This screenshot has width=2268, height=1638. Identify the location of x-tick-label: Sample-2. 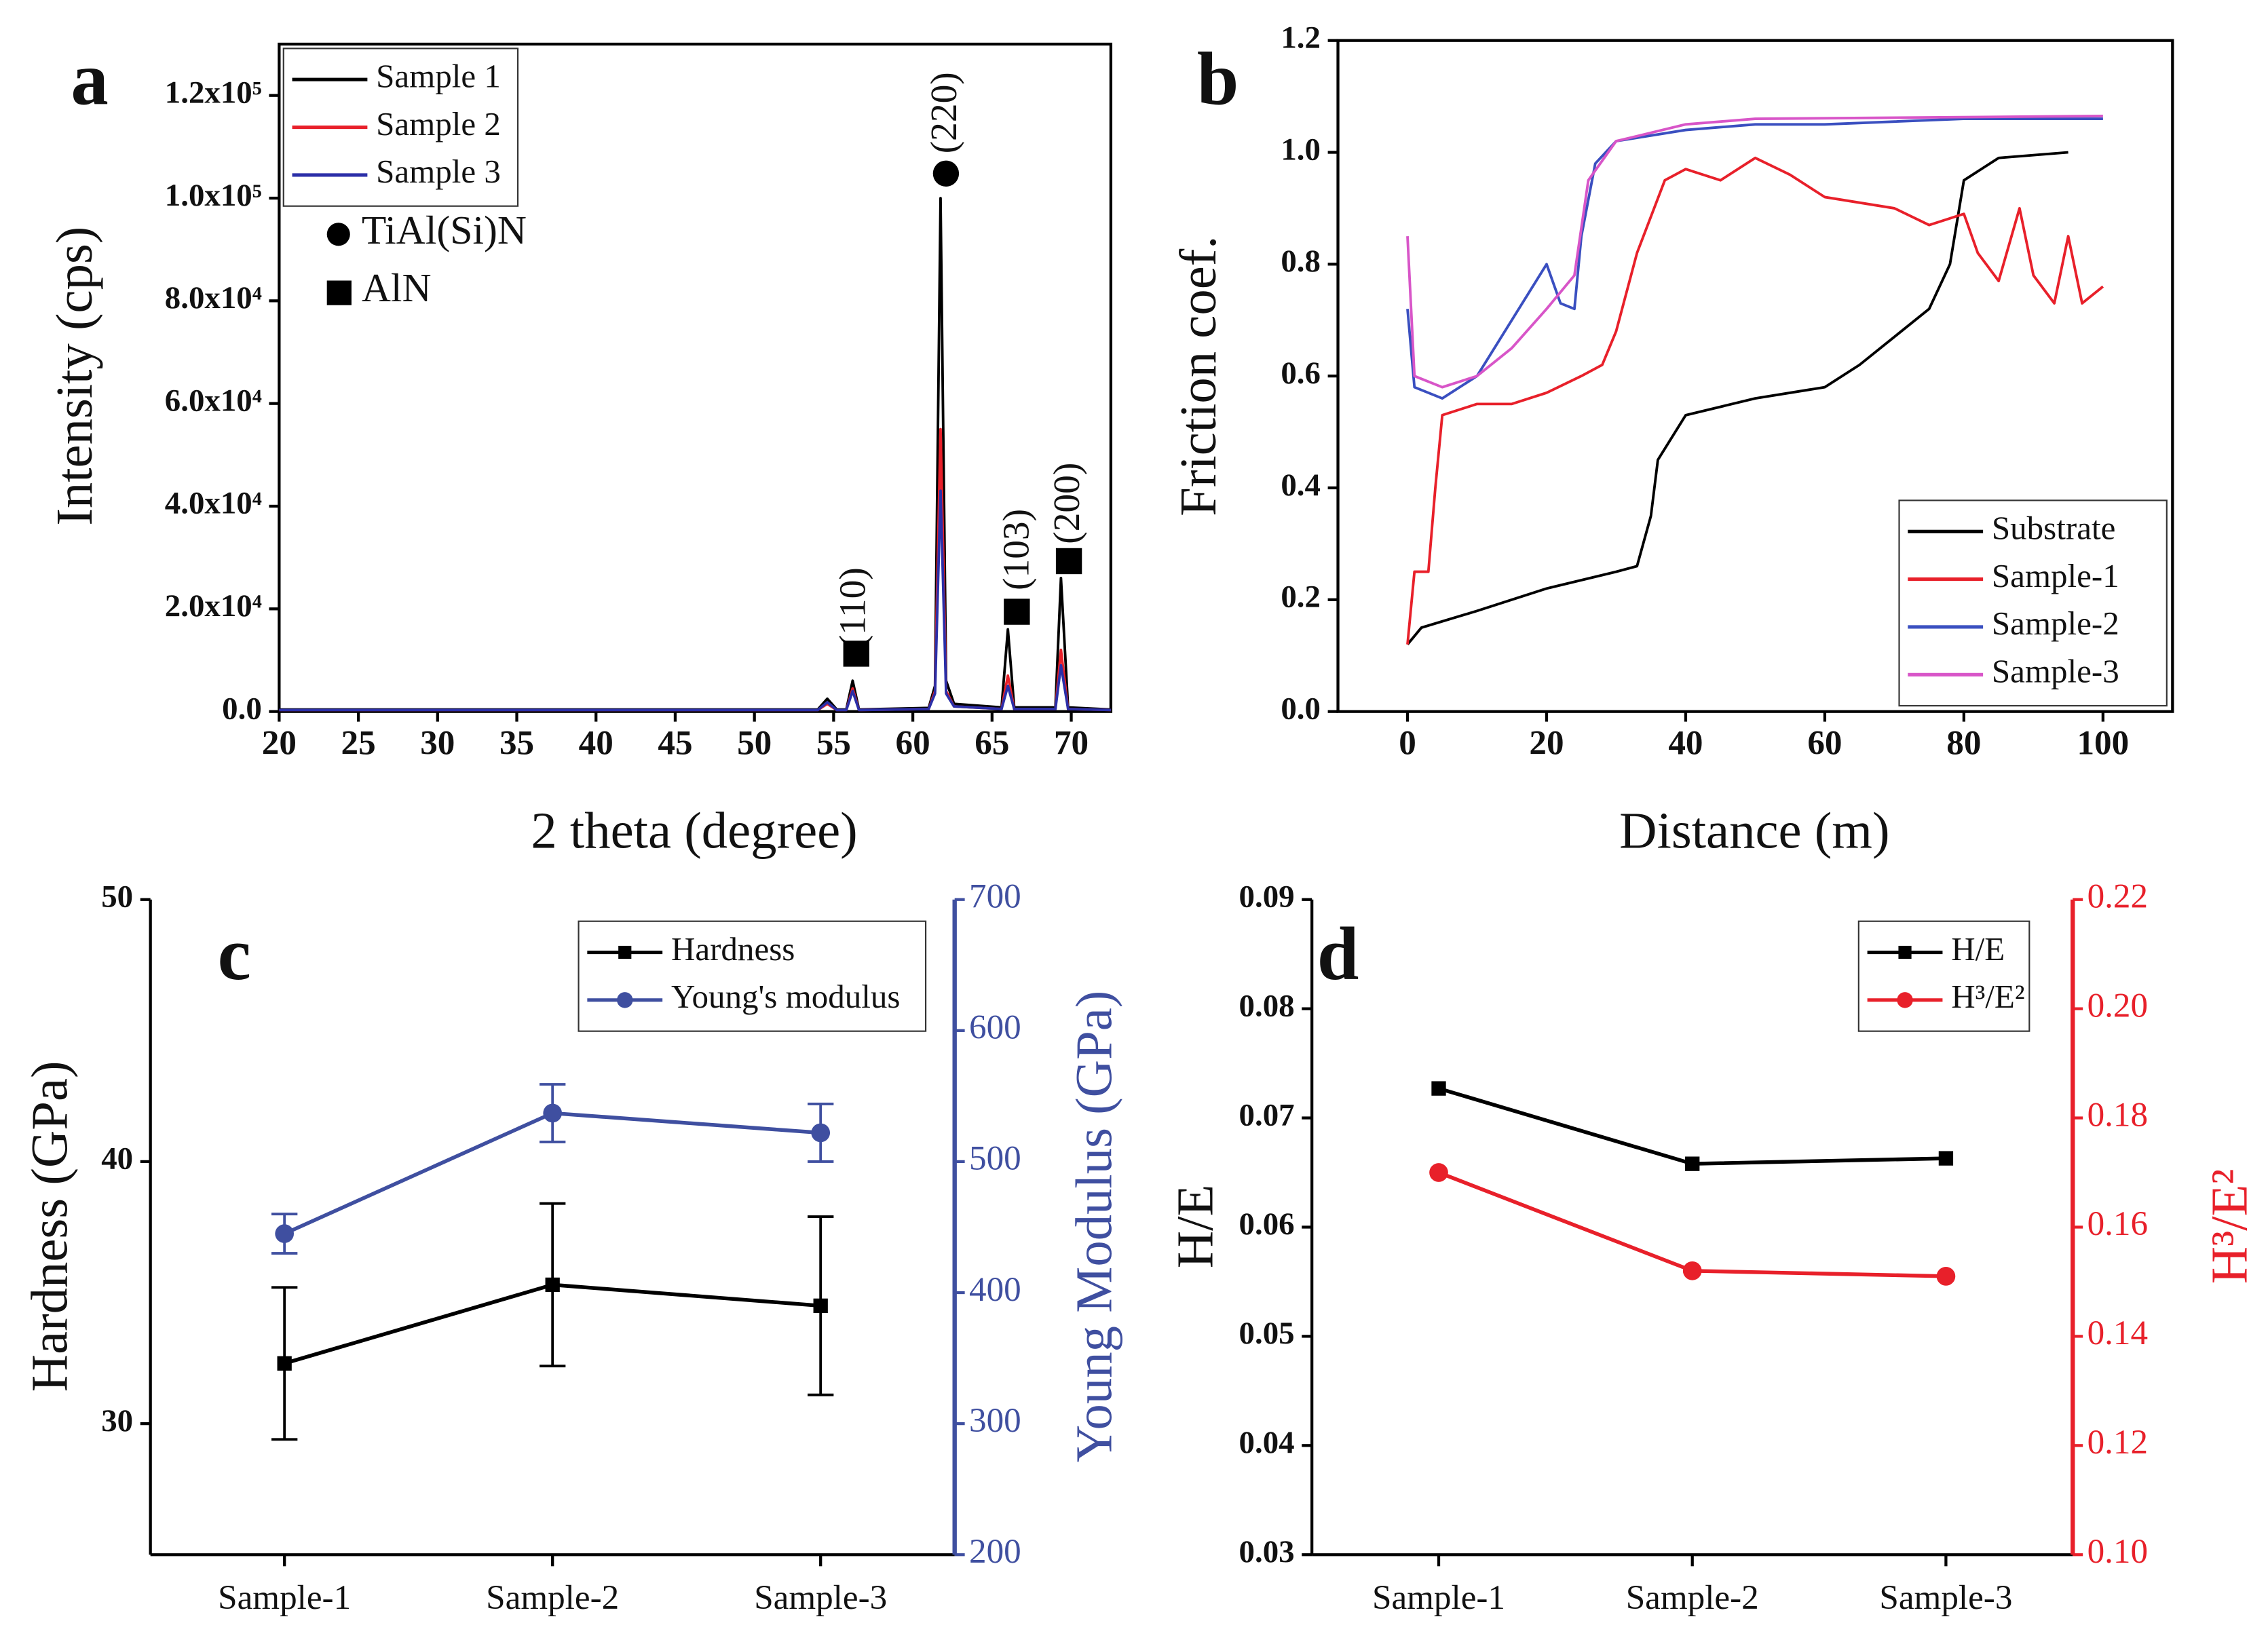
(1692, 1597).